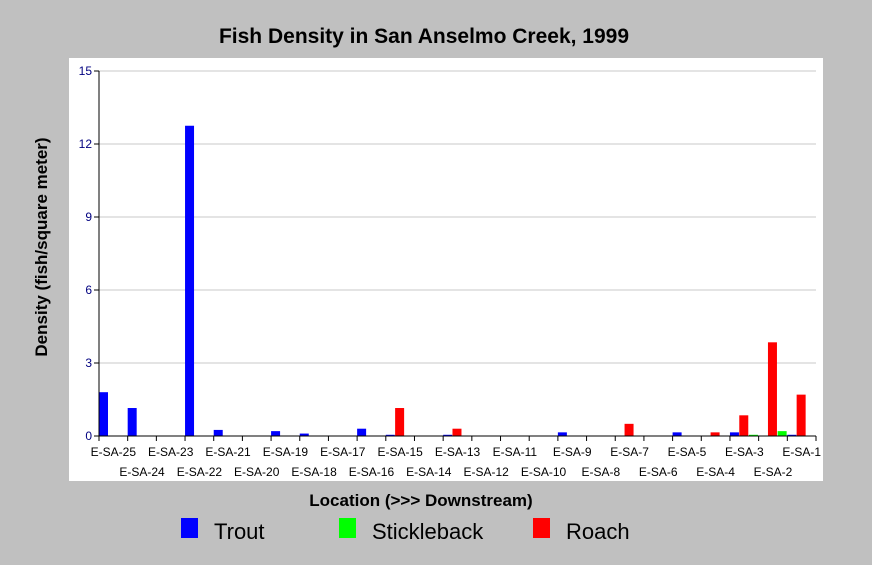 Image resolution: width=872 pixels, height=565 pixels. Describe the element at coordinates (428, 531) in the screenshot. I see `legend-label-stickleback: Stickleback` at that location.